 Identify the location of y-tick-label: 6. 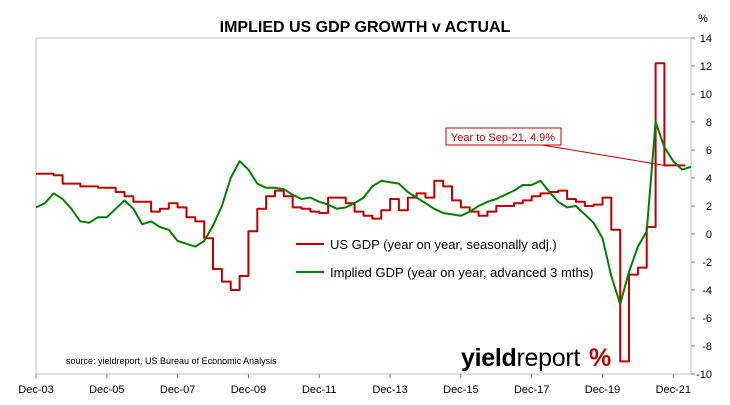
(709, 151).